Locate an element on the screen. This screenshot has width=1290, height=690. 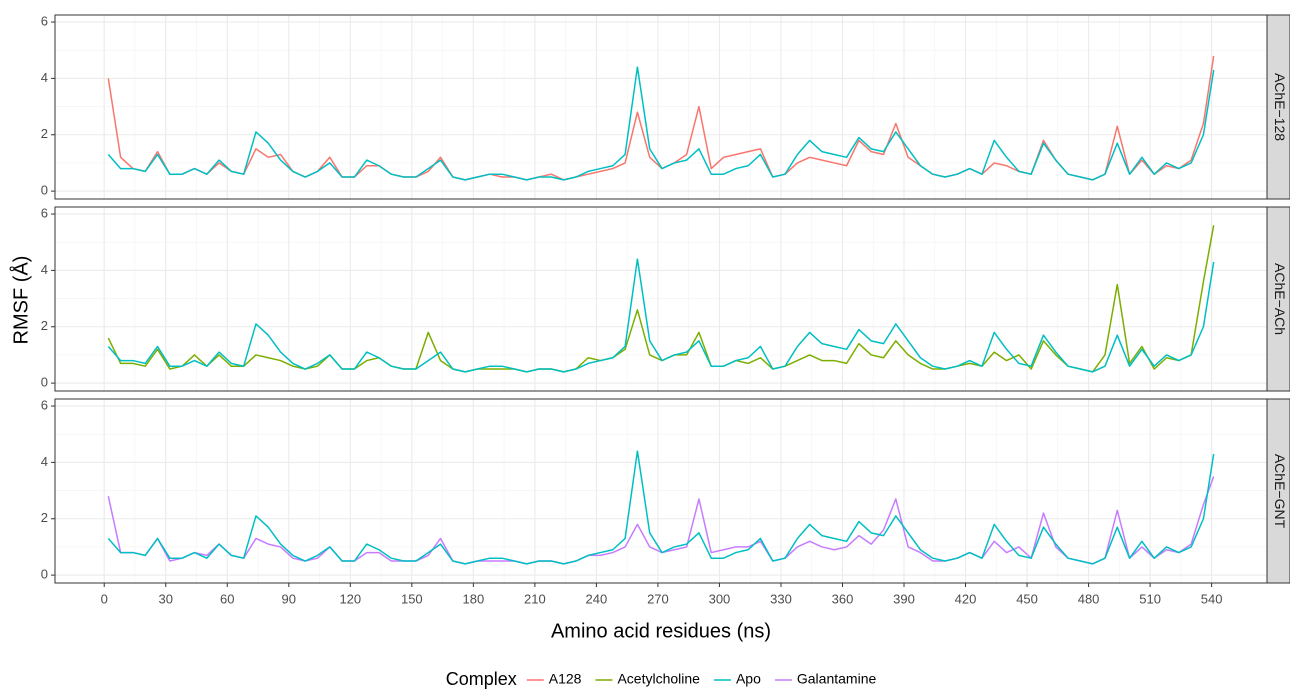
strip-label: AChE−ACh is located at coordinates (1280, 299).